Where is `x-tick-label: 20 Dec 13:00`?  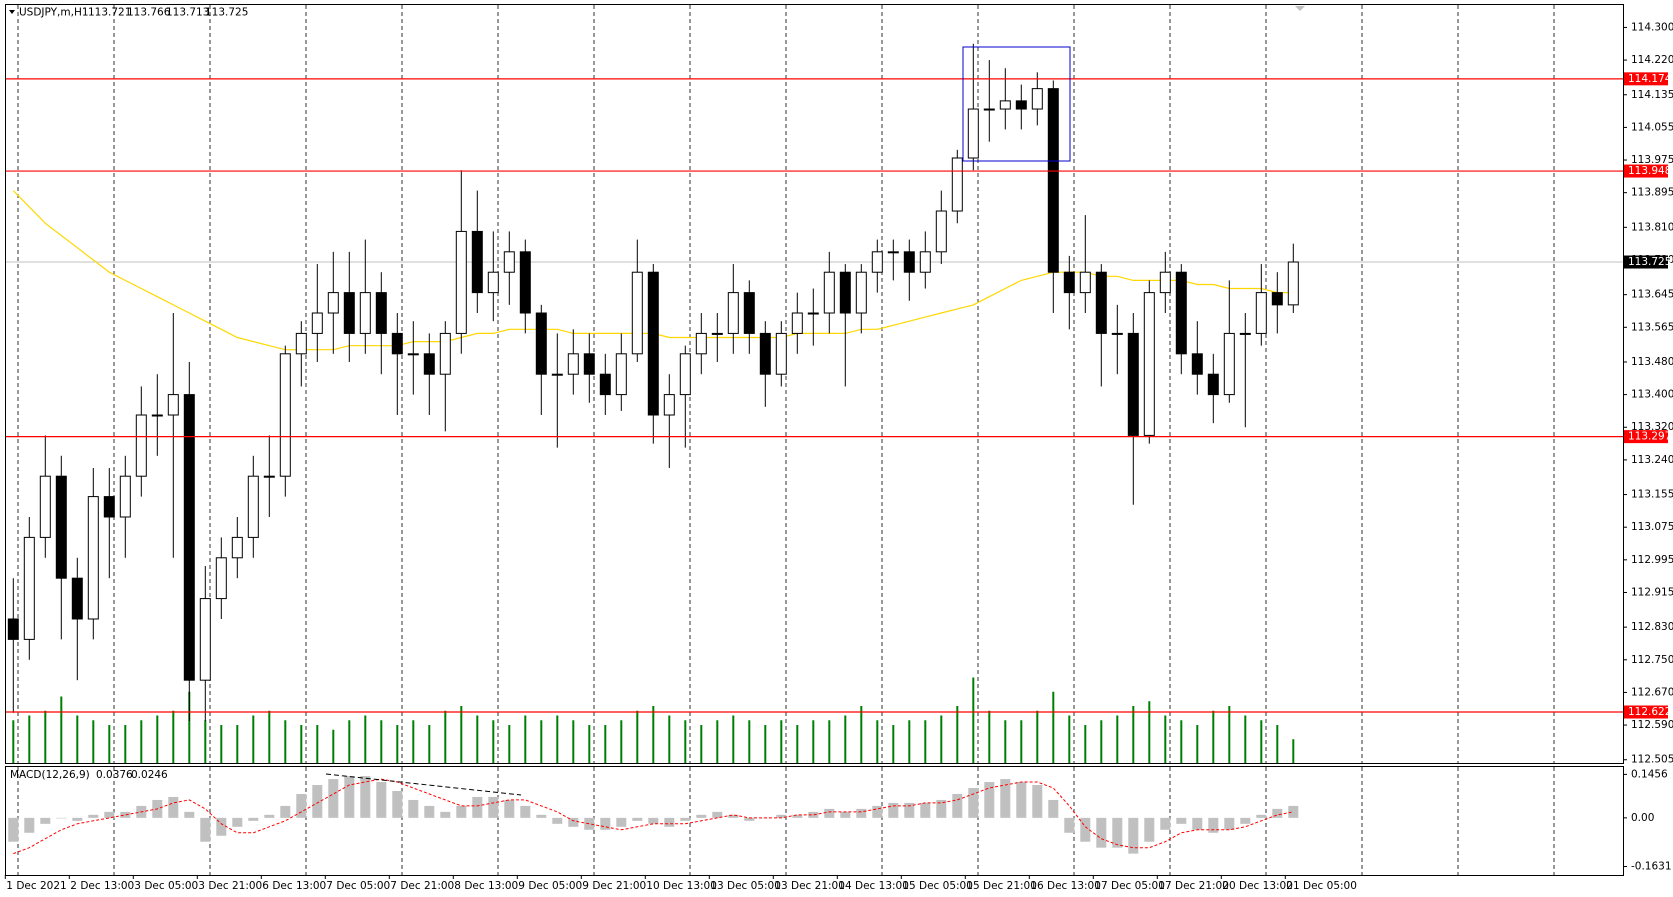
x-tick-label: 20 Dec 13:00 is located at coordinates (1257, 886).